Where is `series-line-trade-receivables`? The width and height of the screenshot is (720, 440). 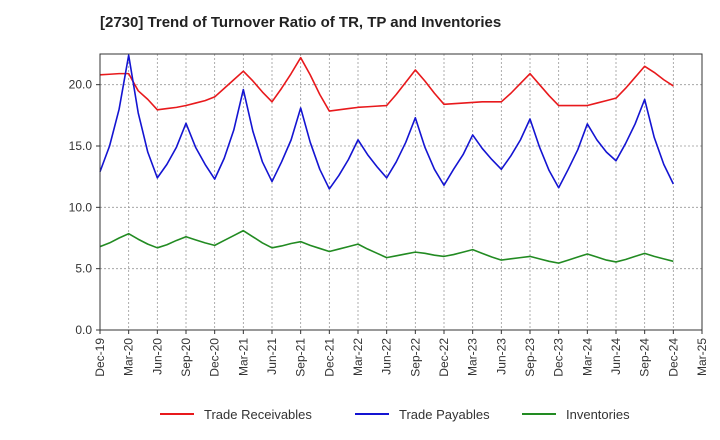 series-line-trade-receivables is located at coordinates (386, 84).